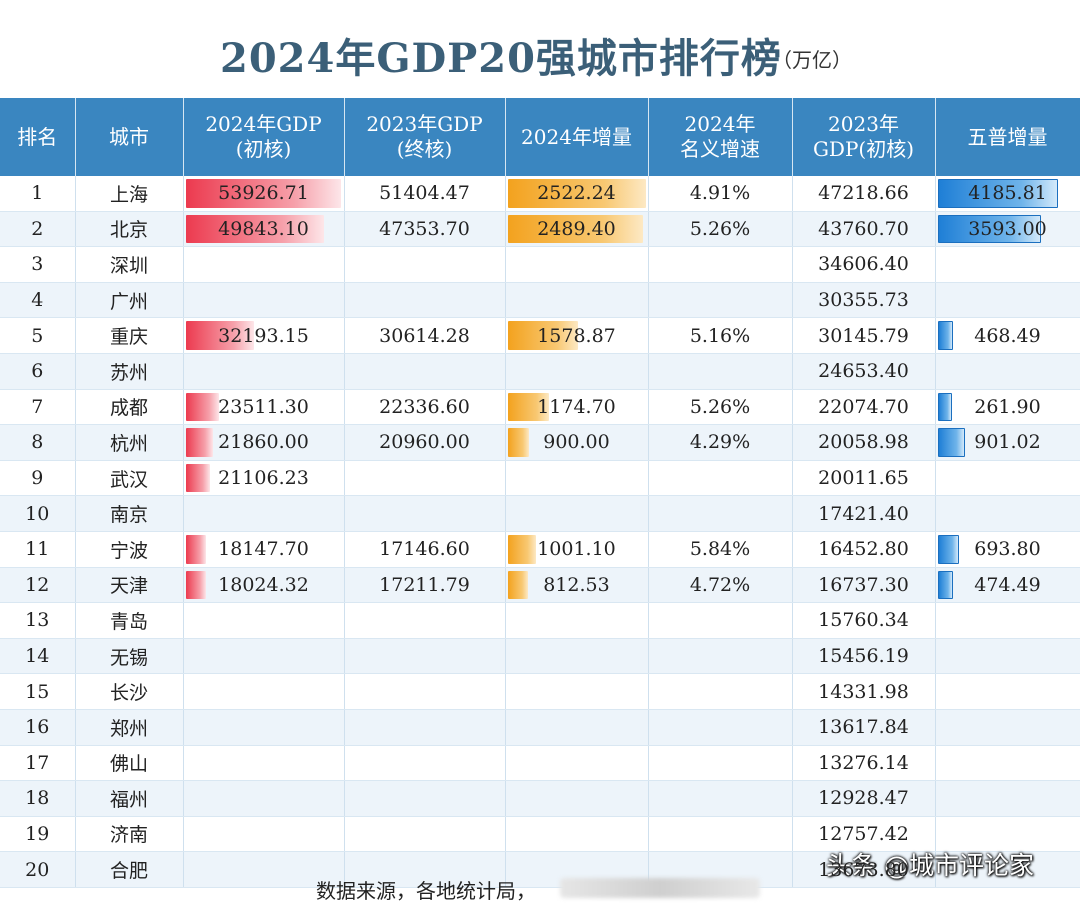  What do you see at coordinates (129, 478) in the screenshot?
I see `cell-city: 武汉` at bounding box center [129, 478].